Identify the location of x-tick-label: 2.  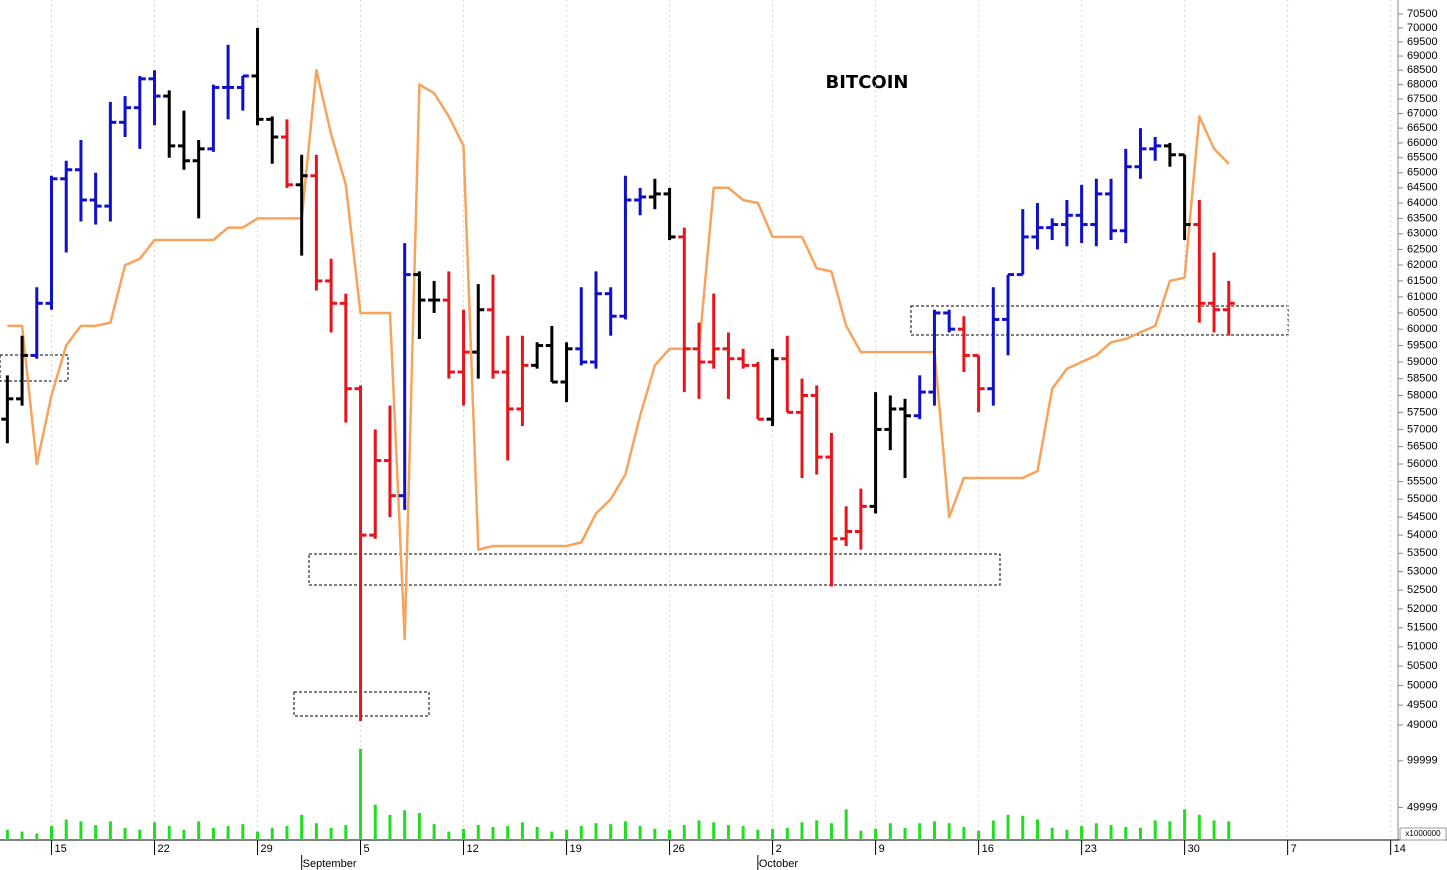
(779, 849).